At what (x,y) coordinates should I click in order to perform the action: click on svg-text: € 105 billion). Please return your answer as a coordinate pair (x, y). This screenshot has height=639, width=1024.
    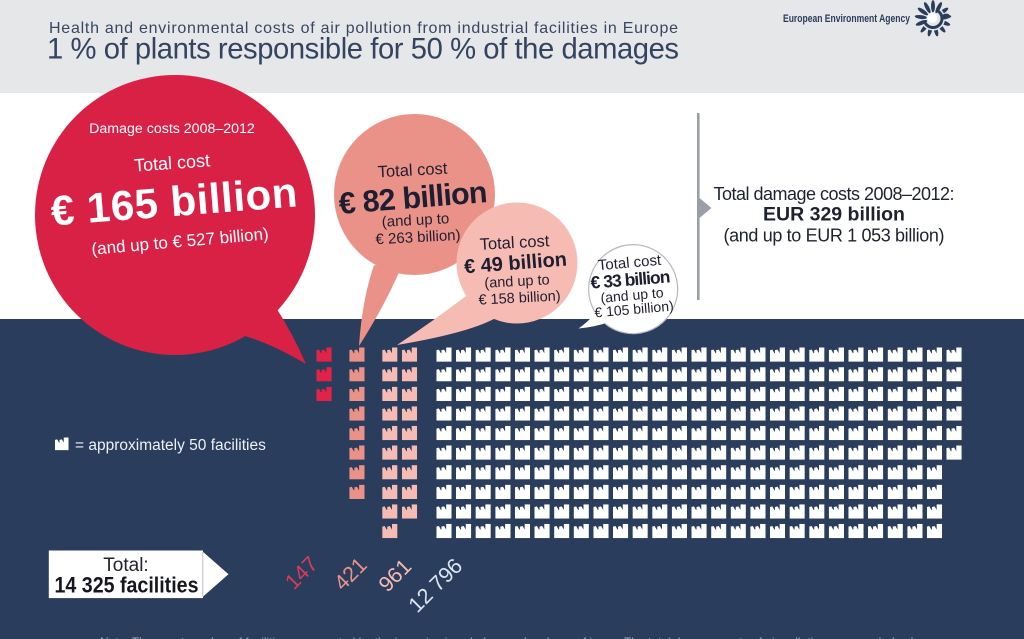
    Looking at the image, I should click on (634, 309).